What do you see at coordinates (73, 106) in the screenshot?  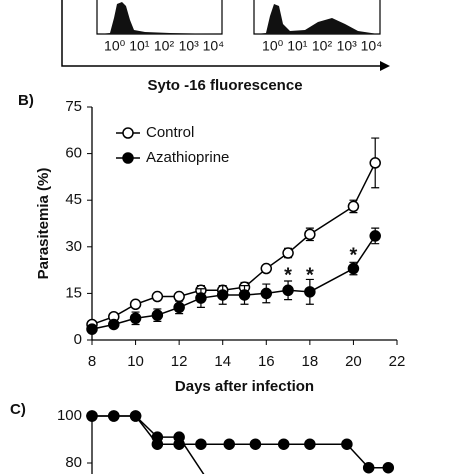 I see `y-tick-label: 75` at bounding box center [73, 106].